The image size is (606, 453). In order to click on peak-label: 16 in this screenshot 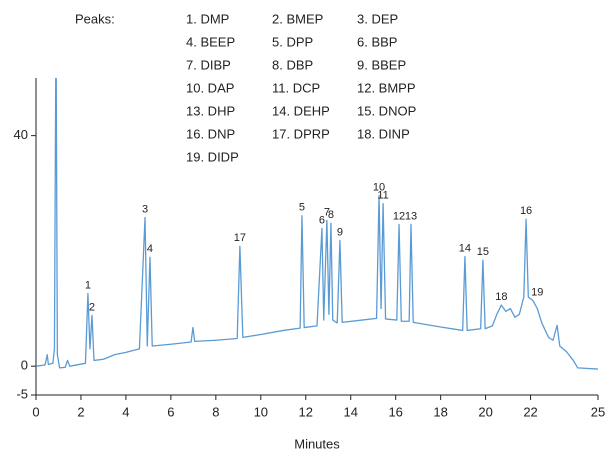, I will do `click(526, 211)`.